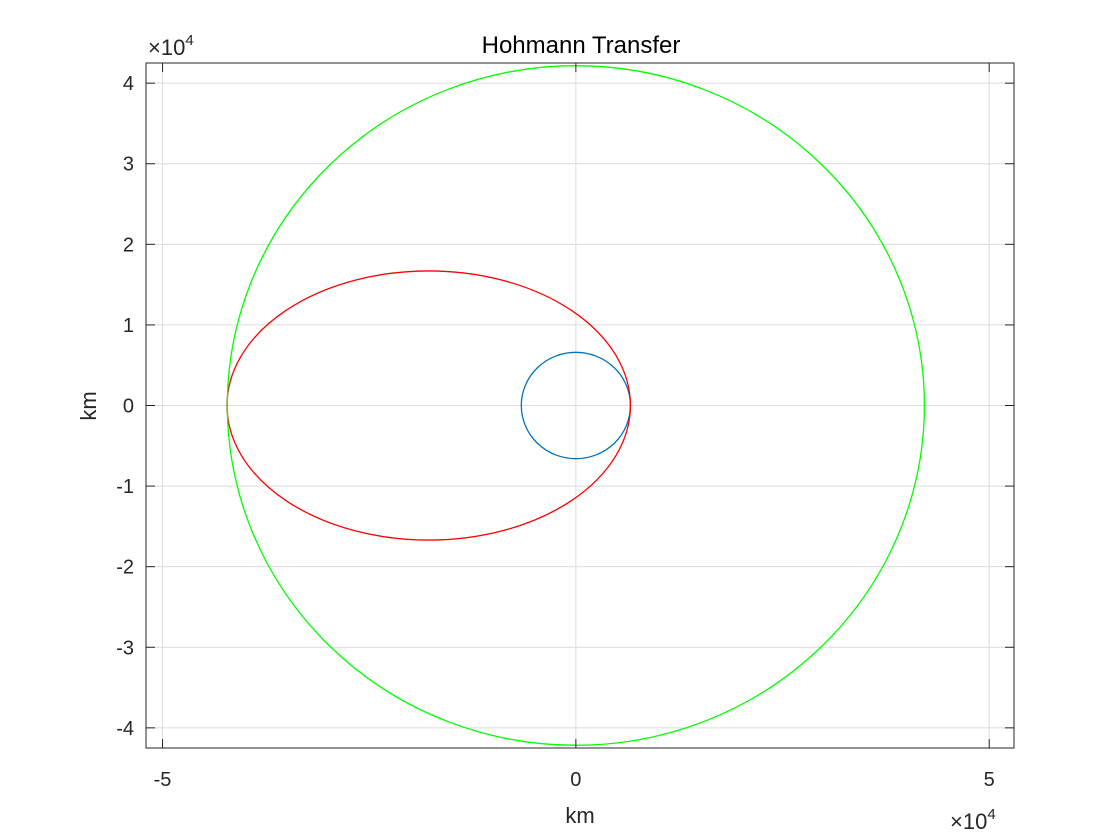 This screenshot has width=1120, height=840. What do you see at coordinates (128, 84) in the screenshot?
I see `y-tick-label: 4` at bounding box center [128, 84].